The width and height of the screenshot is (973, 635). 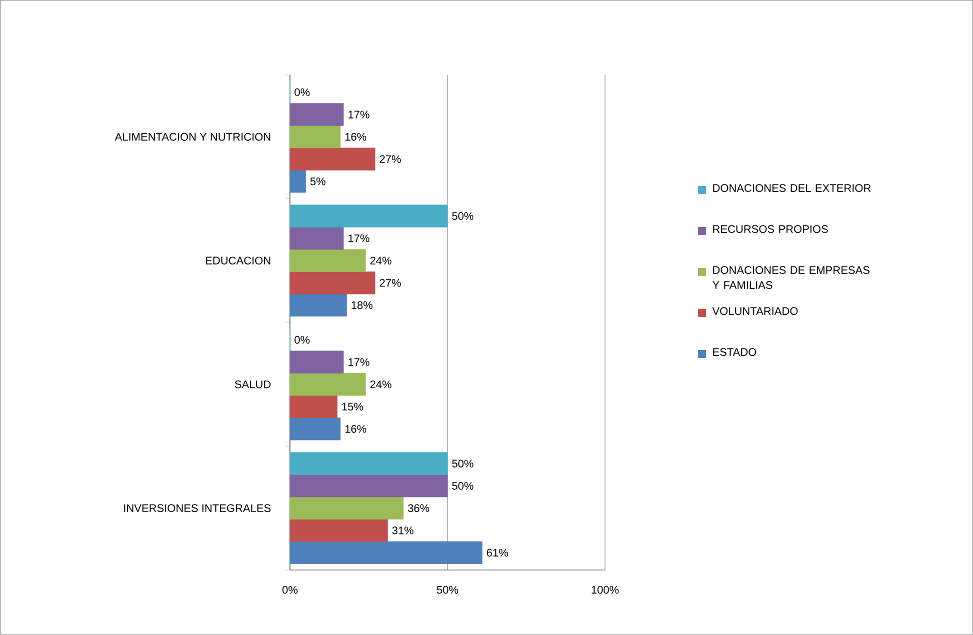 I want to click on y-tick-label: SALUD, so click(x=252, y=384).